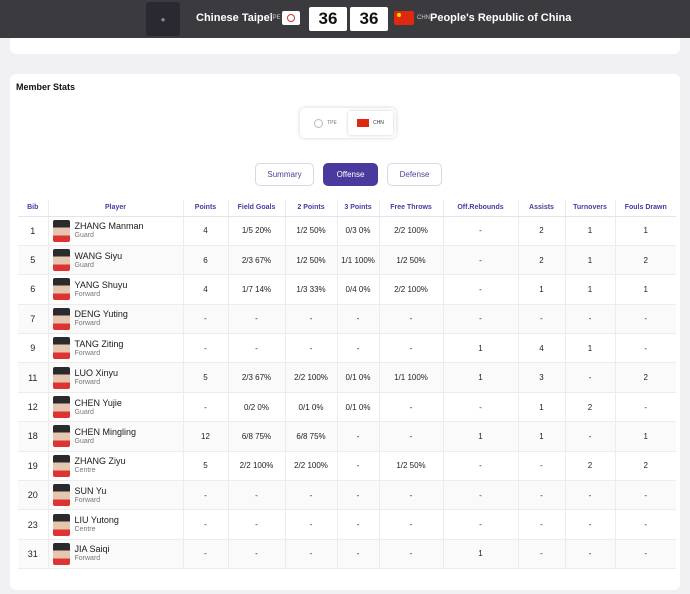 The image size is (690, 594). What do you see at coordinates (33, 466) in the screenshot?
I see `cell-bib: 19` at bounding box center [33, 466].